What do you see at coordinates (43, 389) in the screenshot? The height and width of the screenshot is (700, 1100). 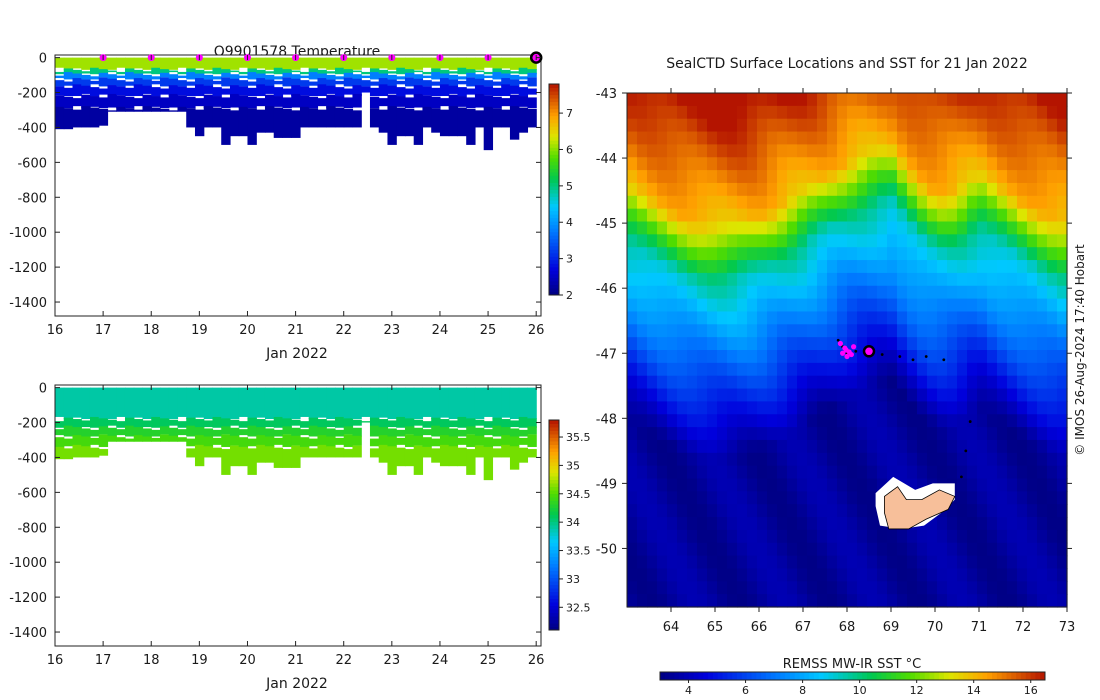 I see `y-tick-label: 0` at bounding box center [43, 389].